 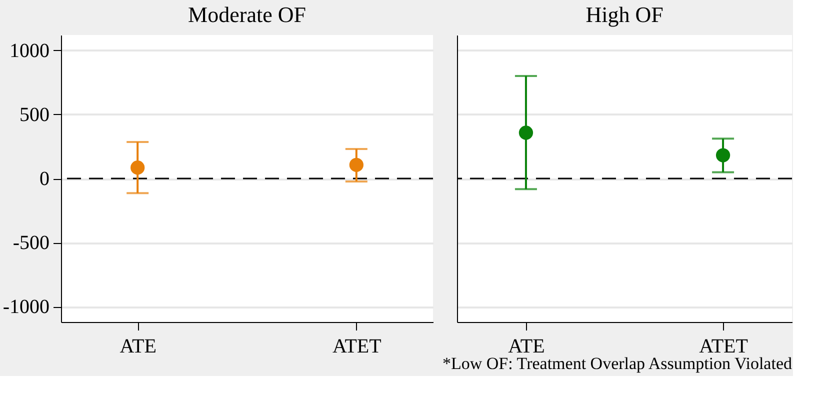 I want to click on x-tick-label: ATET, so click(x=357, y=347).